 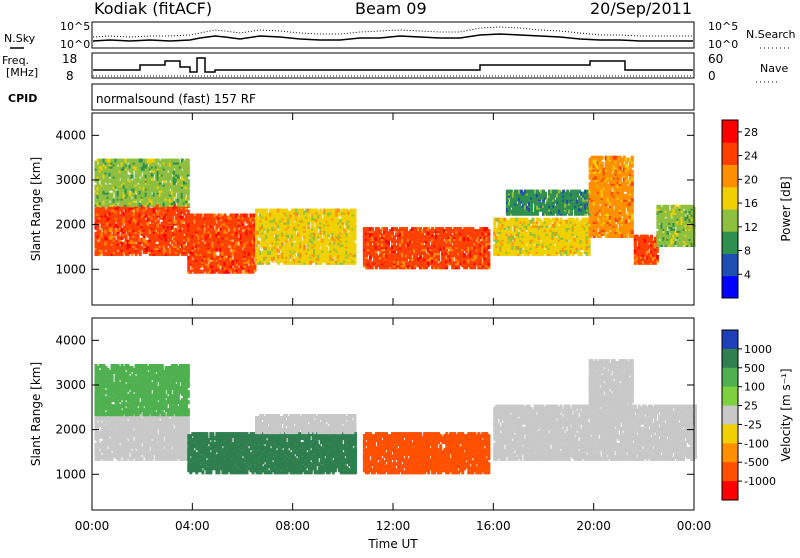 I want to click on freq-unit-label: [MHz], so click(x=22, y=72).